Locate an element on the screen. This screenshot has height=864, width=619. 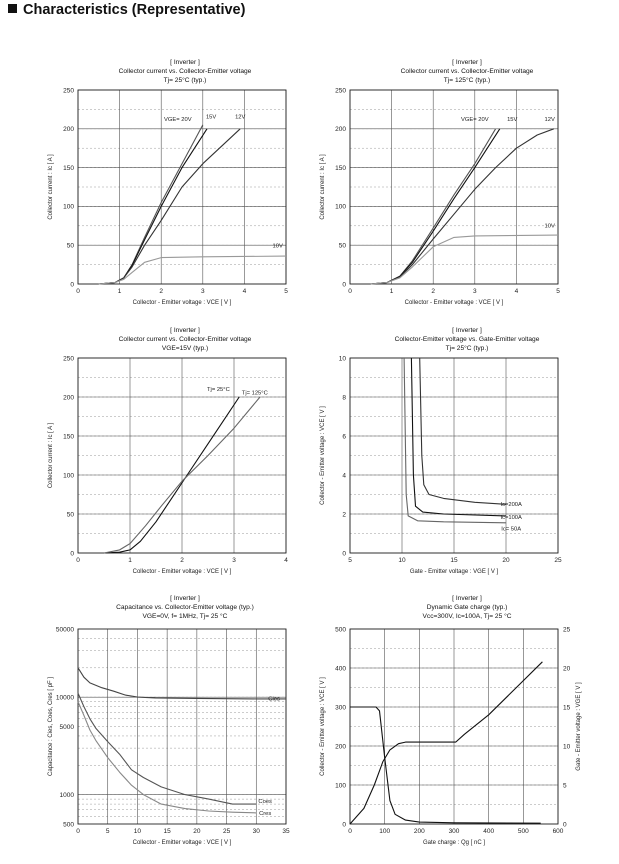
chart-header-line: Dynamic Gate charge (typ.) is located at coordinates (467, 607).